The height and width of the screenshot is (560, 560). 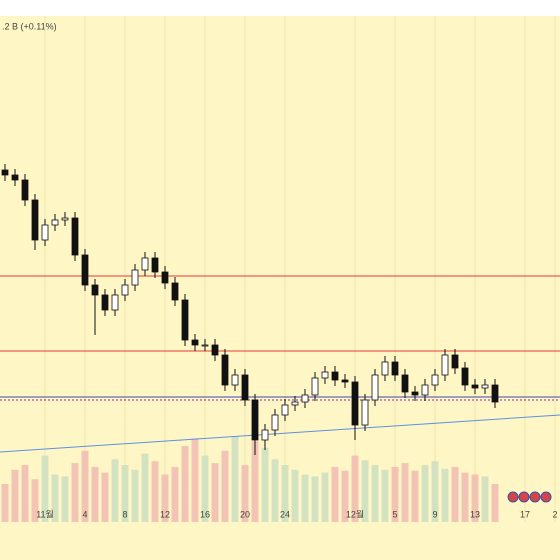 I want to click on header-text: .2 B (+0.11%), so click(x=29, y=26).